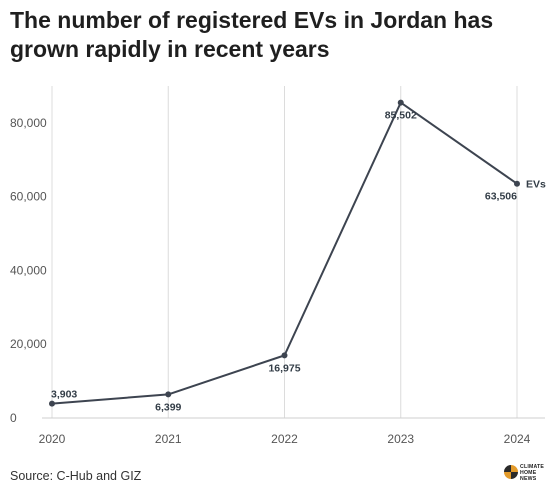 This screenshot has height=496, width=554. I want to click on x-tick-label-2020: 2020, so click(52, 439).